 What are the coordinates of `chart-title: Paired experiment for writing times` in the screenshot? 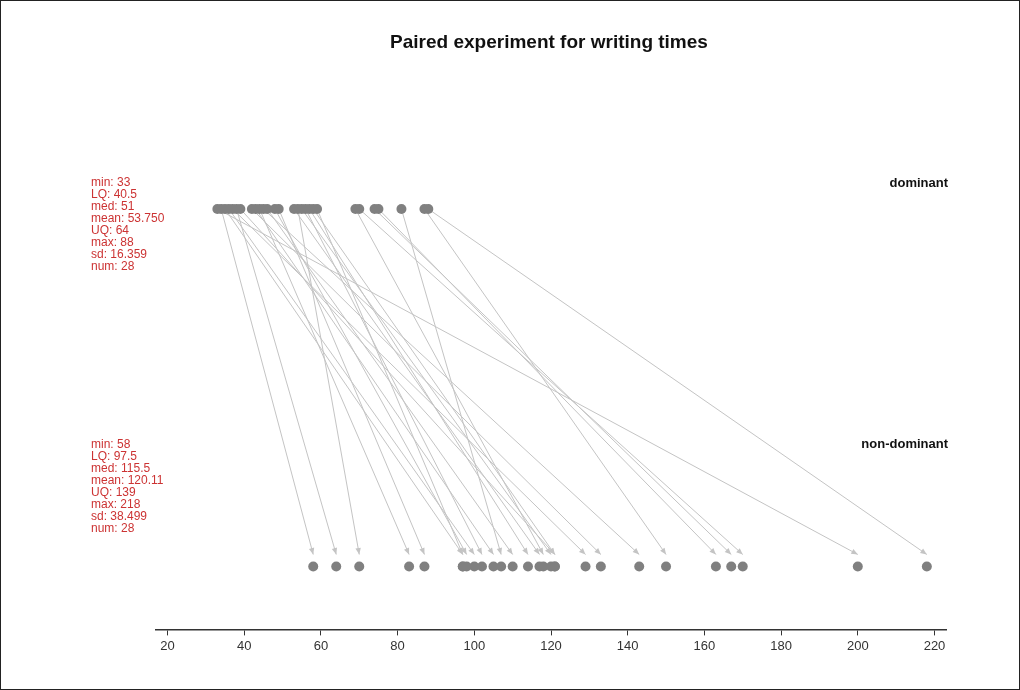 It's located at (549, 42).